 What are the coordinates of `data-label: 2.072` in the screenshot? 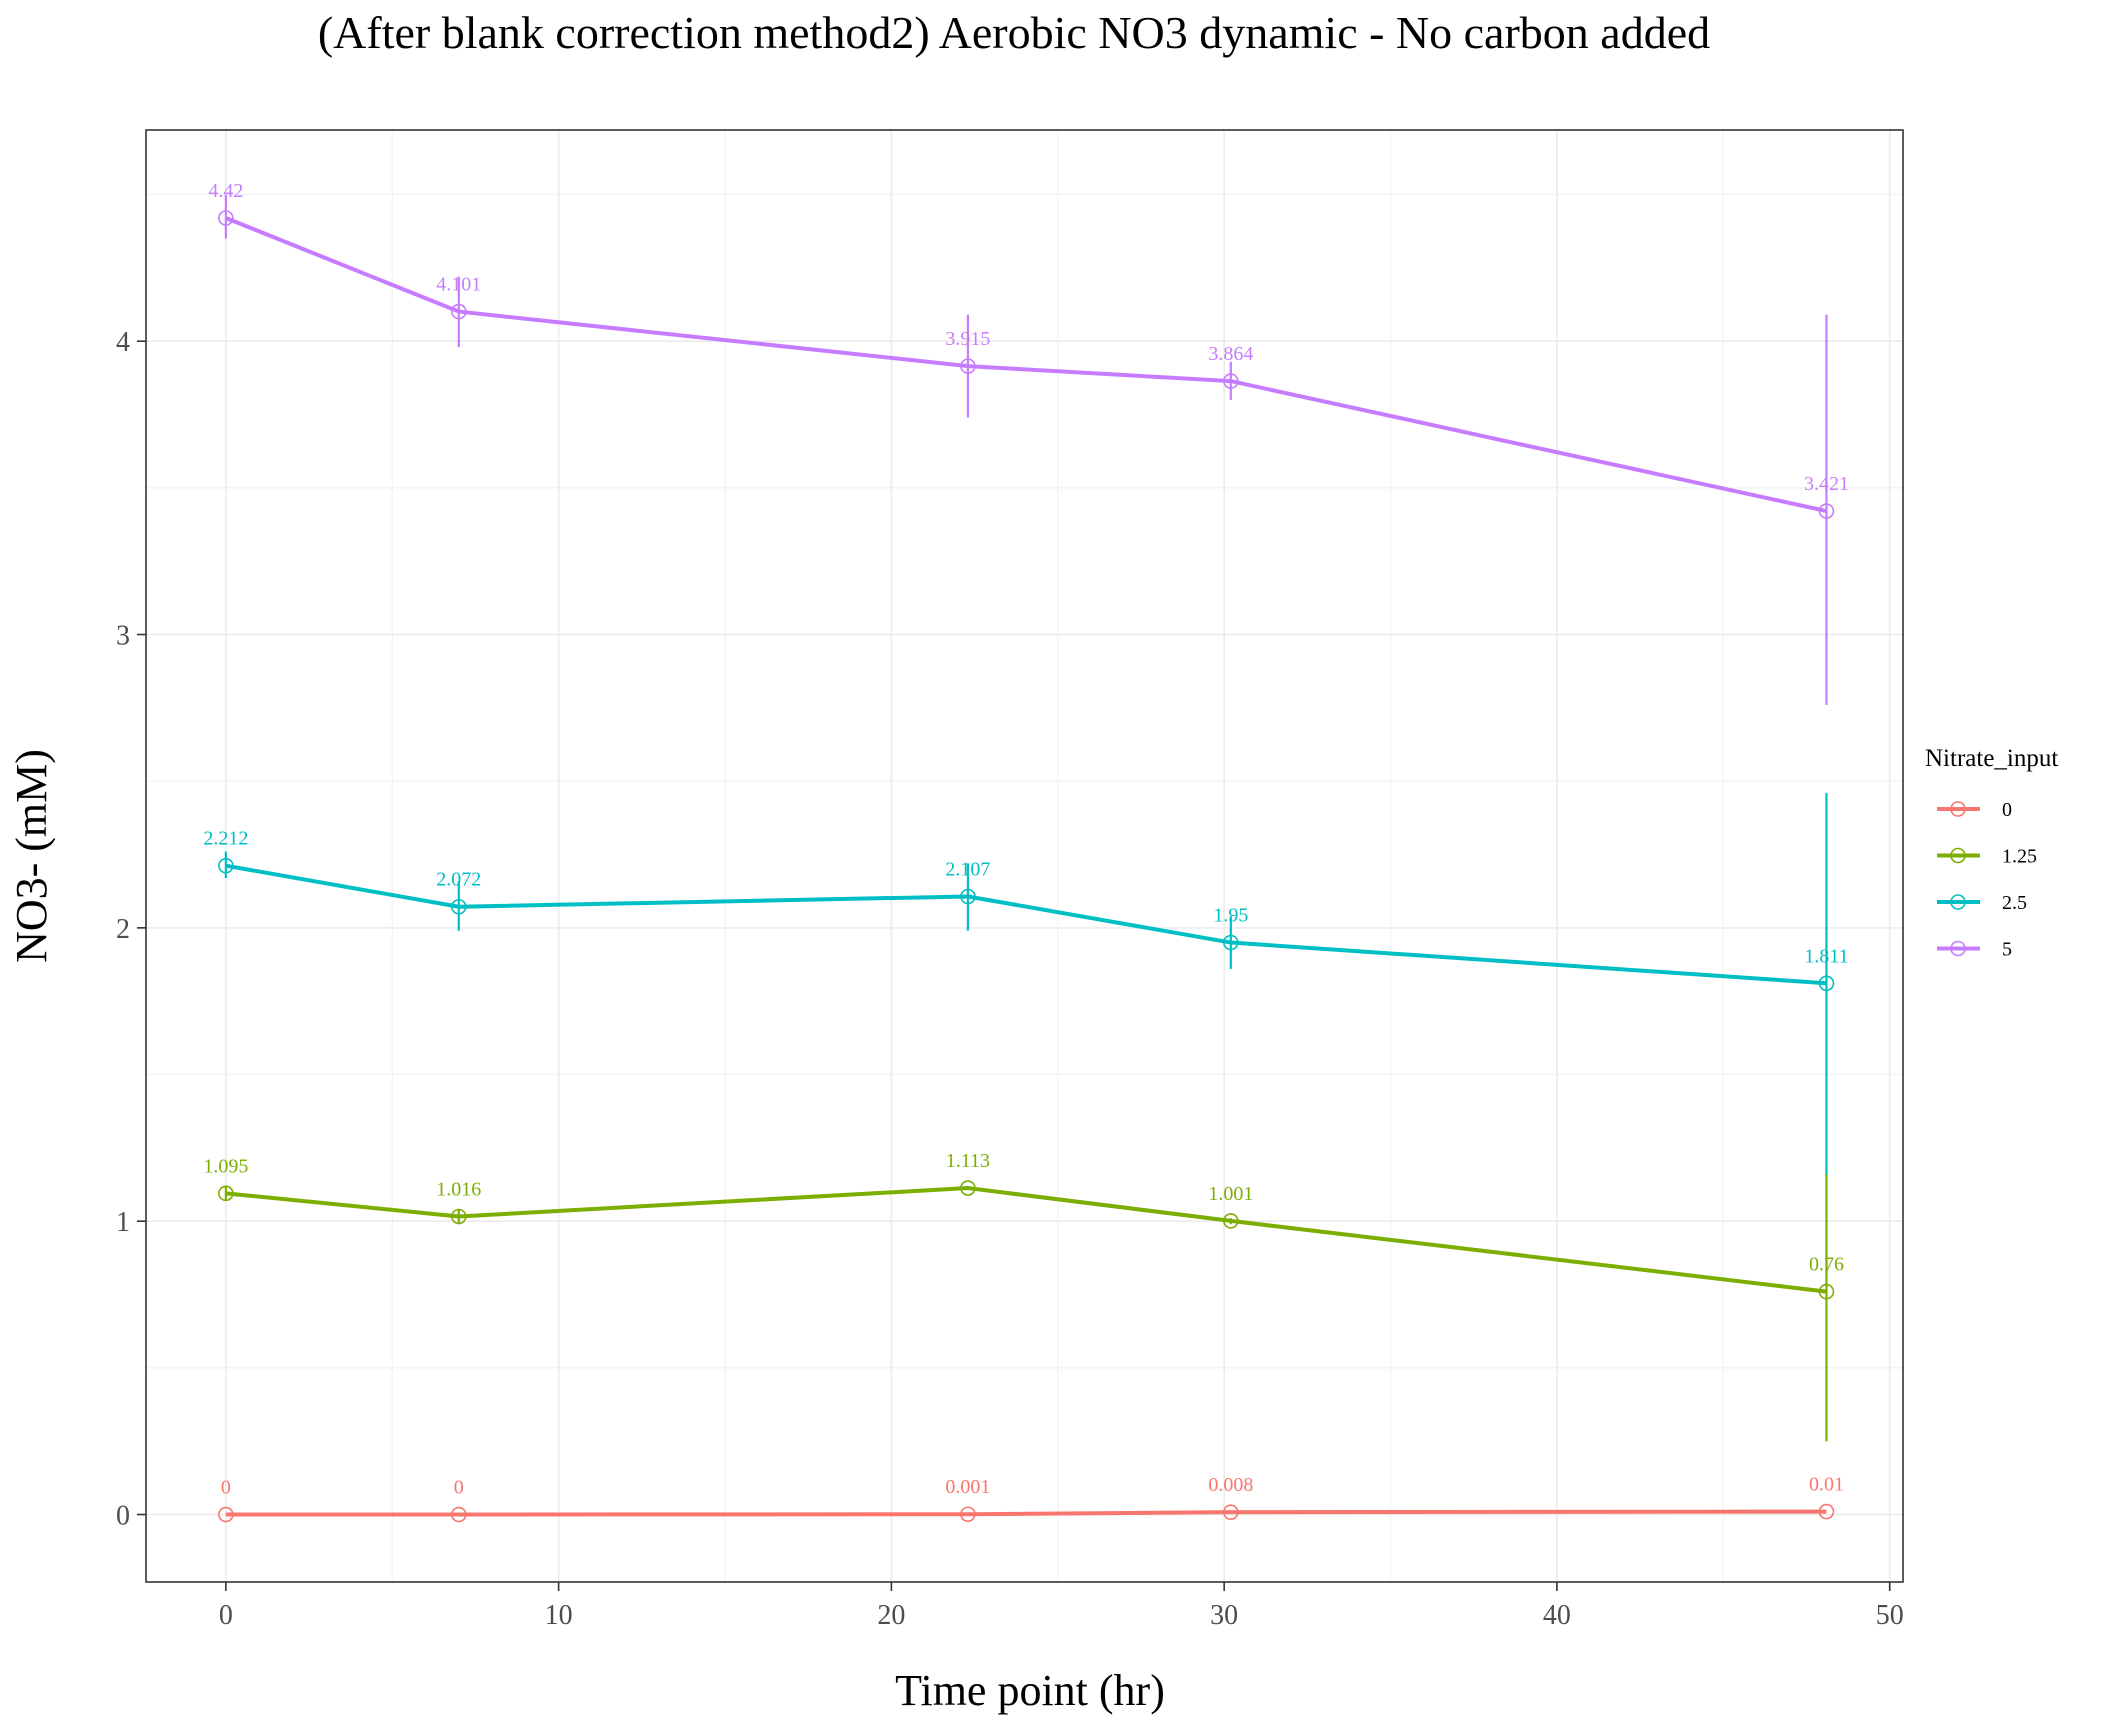 It's located at (458, 880).